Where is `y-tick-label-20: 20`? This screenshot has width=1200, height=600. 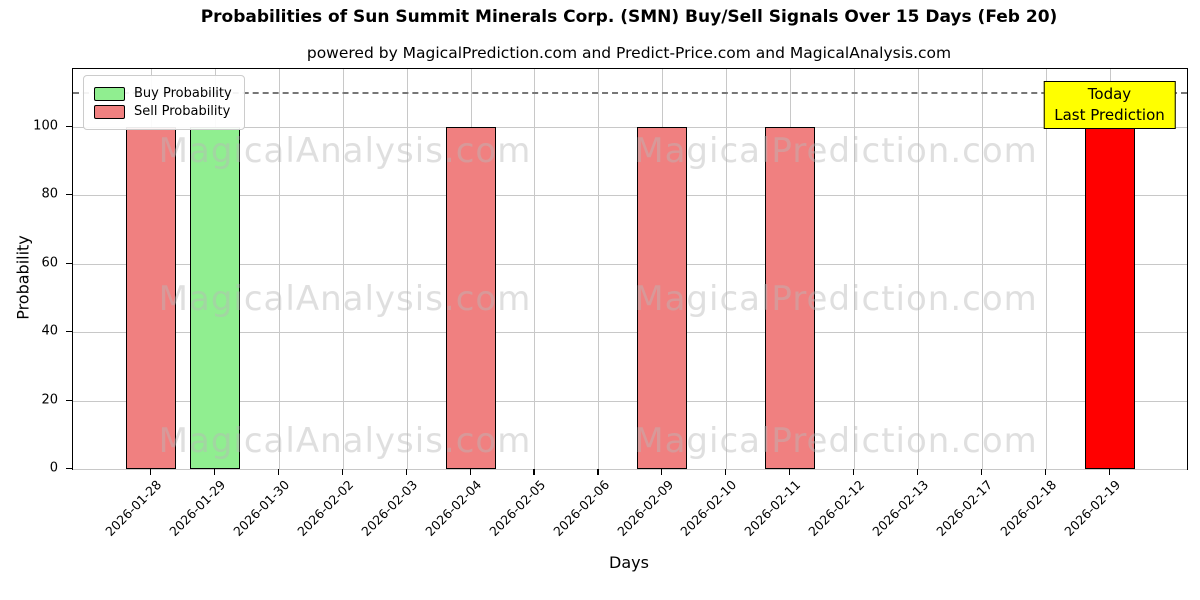 y-tick-label-20: 20 is located at coordinates (49, 399).